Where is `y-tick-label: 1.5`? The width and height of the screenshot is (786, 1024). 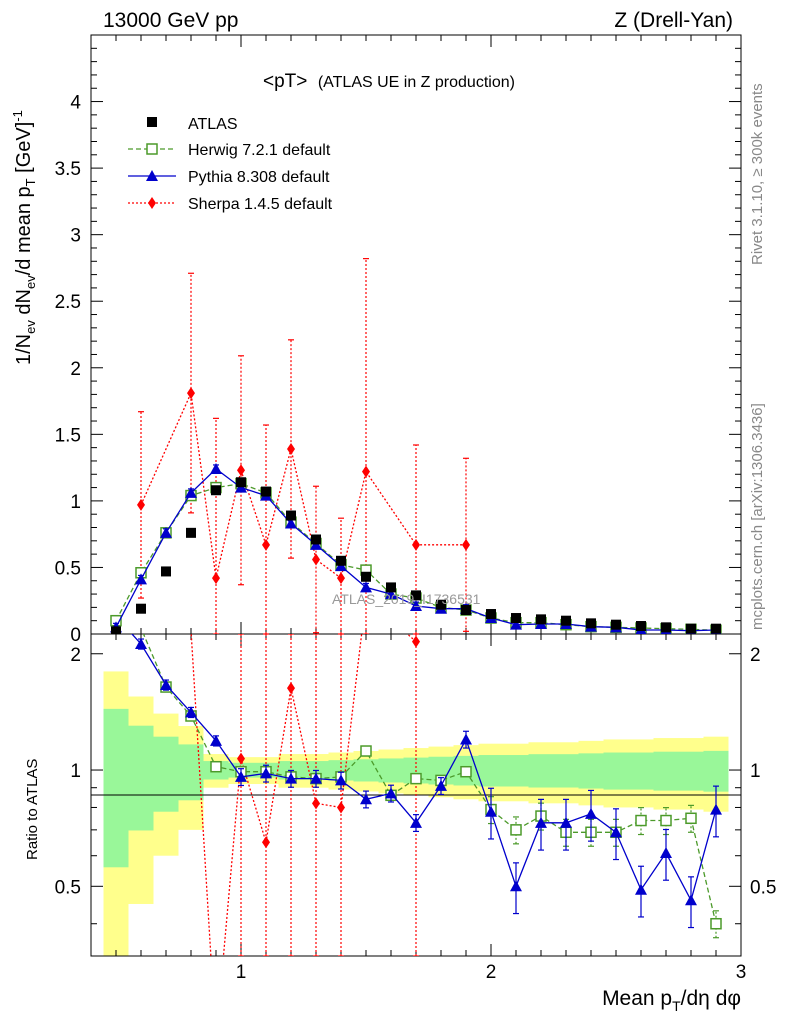
y-tick-label: 1.5 is located at coordinates (68, 435).